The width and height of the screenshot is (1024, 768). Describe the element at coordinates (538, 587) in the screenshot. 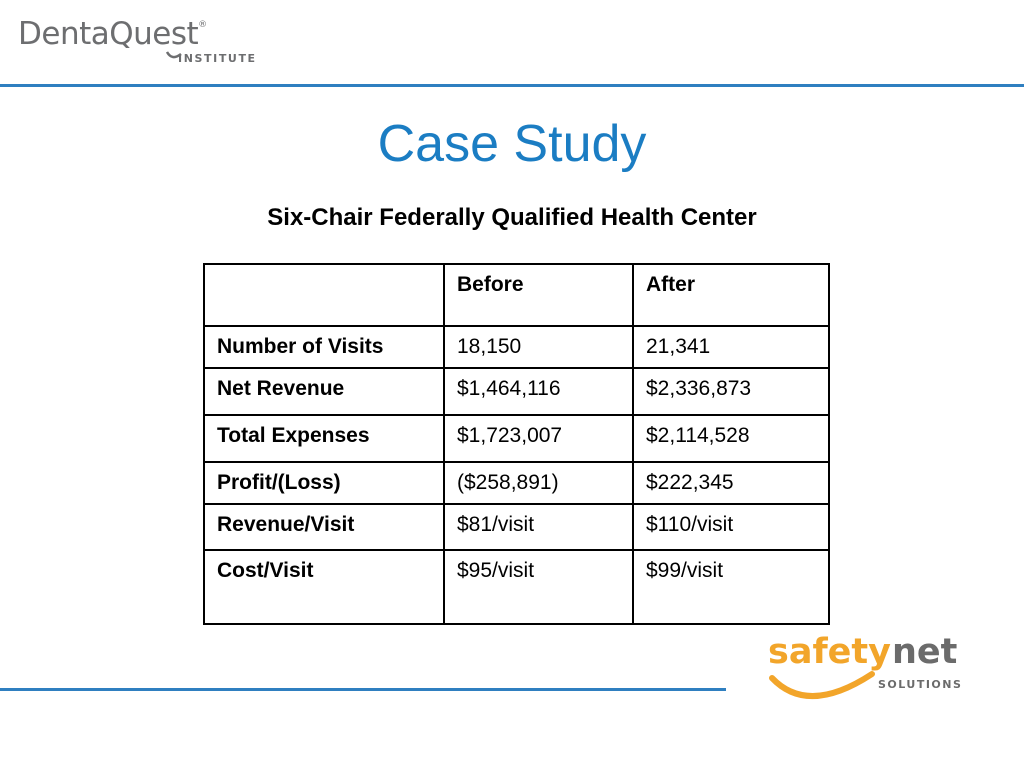

I see `before-value: $95/visit` at that location.